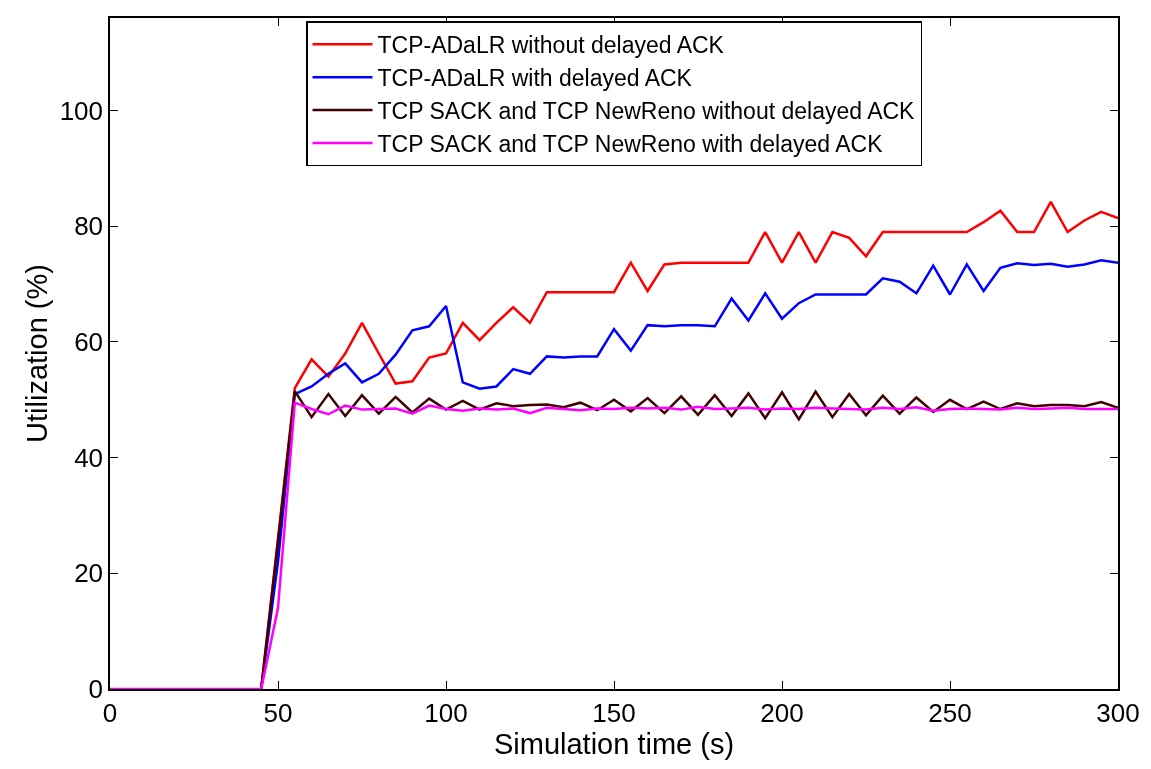 The image size is (1151, 769). I want to click on legend-label: TCP-ADaLR without delayed ACK, so click(551, 45).